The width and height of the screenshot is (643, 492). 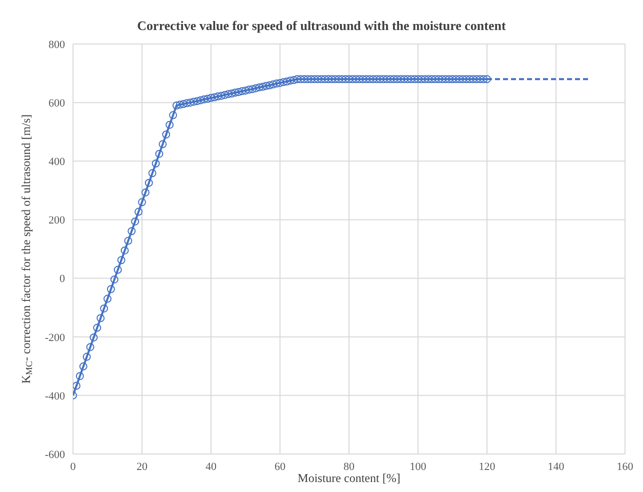 What do you see at coordinates (625, 466) in the screenshot?
I see `x-tick-label: 160` at bounding box center [625, 466].